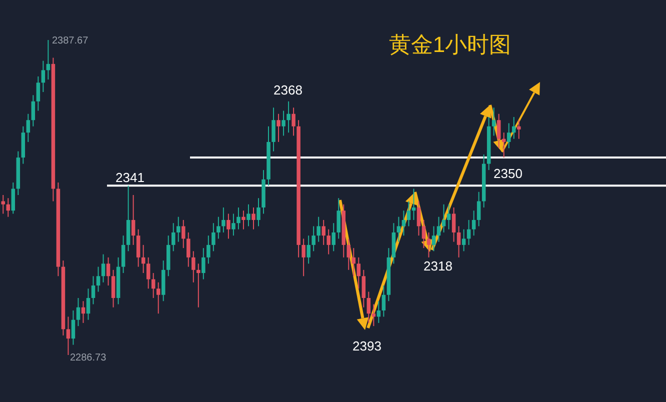 The width and height of the screenshot is (666, 402). What do you see at coordinates (508, 174) in the screenshot?
I see `ref-line-label: 2350` at bounding box center [508, 174].